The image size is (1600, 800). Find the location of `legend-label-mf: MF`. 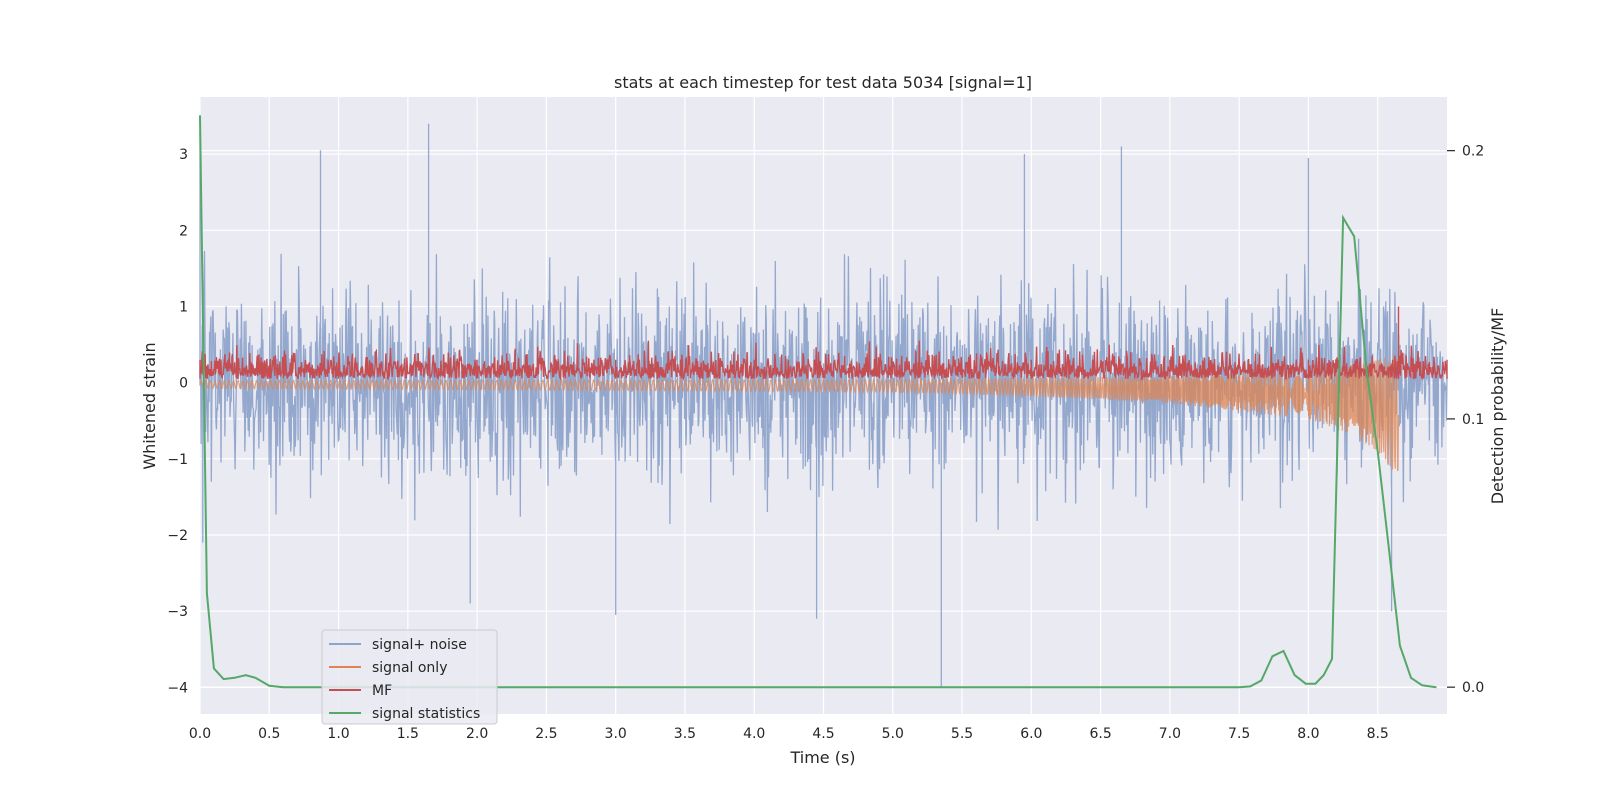

legend-label-mf: MF is located at coordinates (382, 691).